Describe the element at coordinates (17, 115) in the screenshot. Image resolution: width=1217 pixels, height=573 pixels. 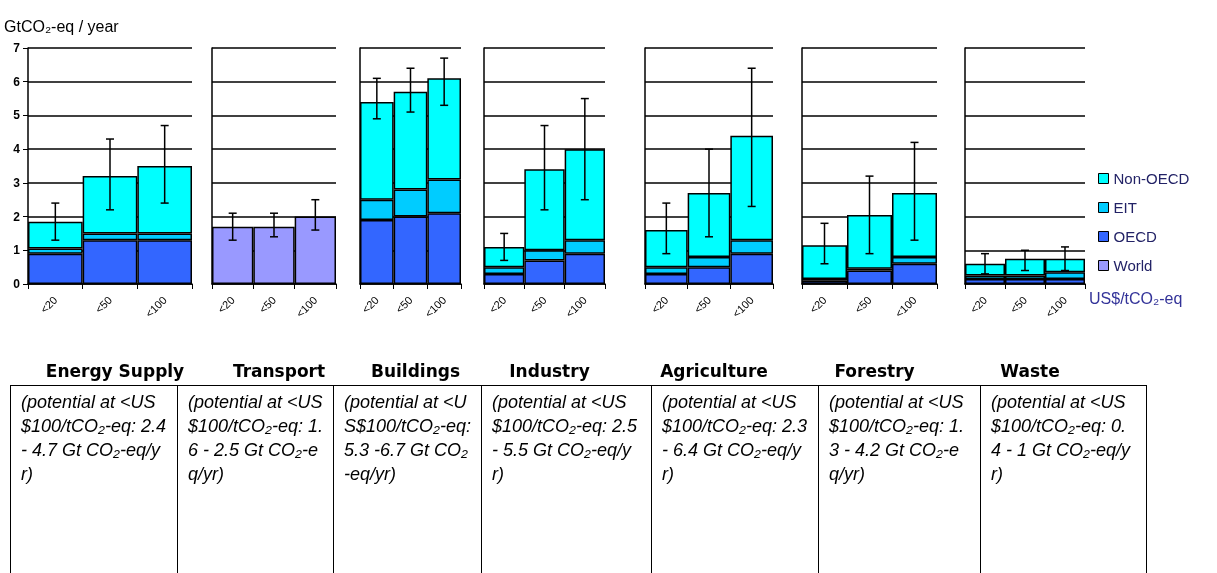
I see `y-tick-label: 5` at that location.